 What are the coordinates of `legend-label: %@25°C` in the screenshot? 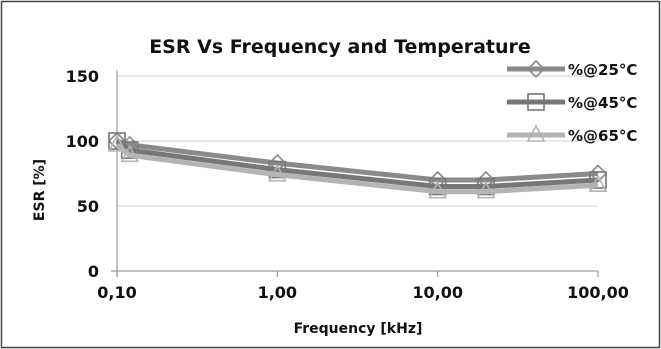 It's located at (602, 70).